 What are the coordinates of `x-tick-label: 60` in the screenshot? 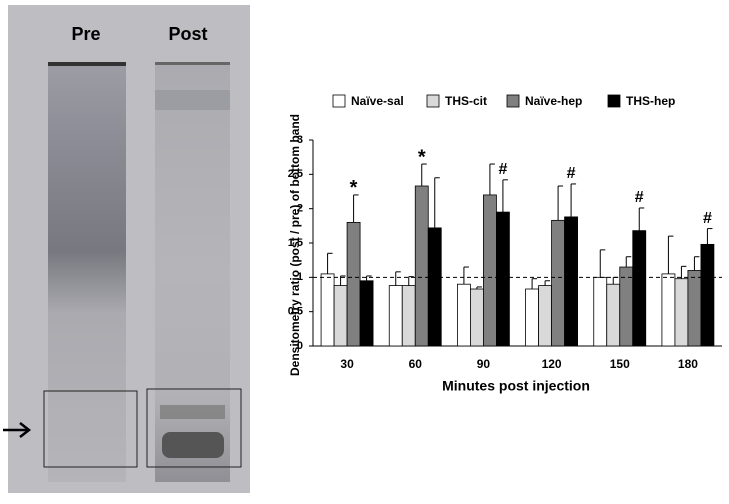 It's located at (416, 364).